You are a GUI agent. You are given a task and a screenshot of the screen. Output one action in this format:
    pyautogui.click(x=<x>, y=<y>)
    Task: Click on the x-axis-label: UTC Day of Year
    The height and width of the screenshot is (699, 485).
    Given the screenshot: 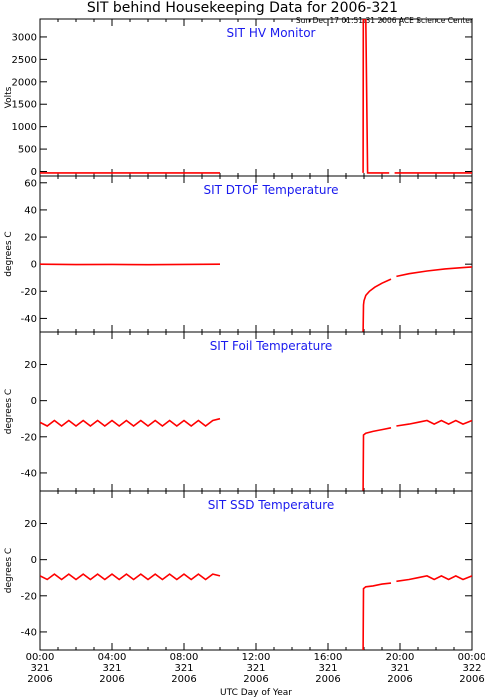 What is the action you would take?
    pyautogui.click(x=256, y=693)
    